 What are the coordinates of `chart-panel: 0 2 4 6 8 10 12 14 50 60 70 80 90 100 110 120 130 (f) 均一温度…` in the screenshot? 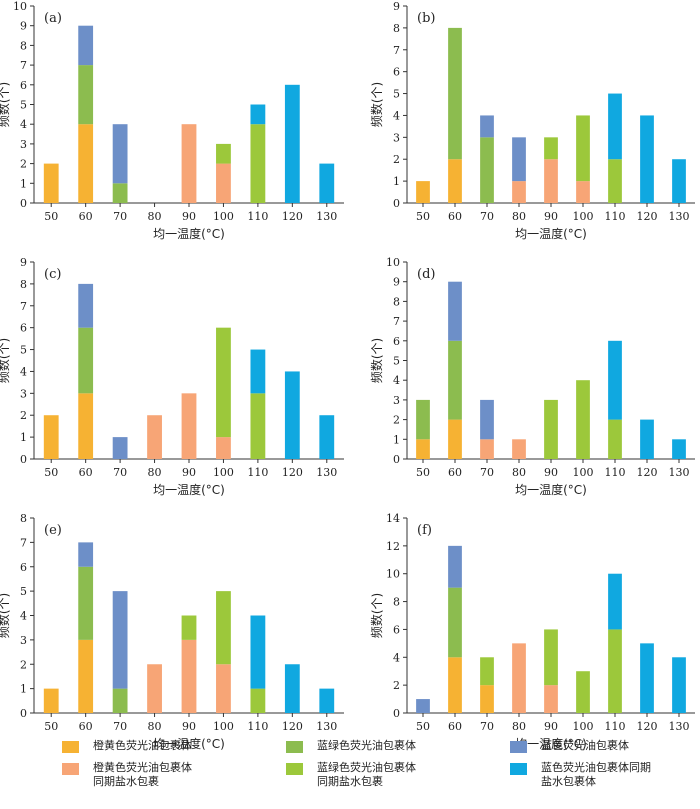 It's located at (532, 631).